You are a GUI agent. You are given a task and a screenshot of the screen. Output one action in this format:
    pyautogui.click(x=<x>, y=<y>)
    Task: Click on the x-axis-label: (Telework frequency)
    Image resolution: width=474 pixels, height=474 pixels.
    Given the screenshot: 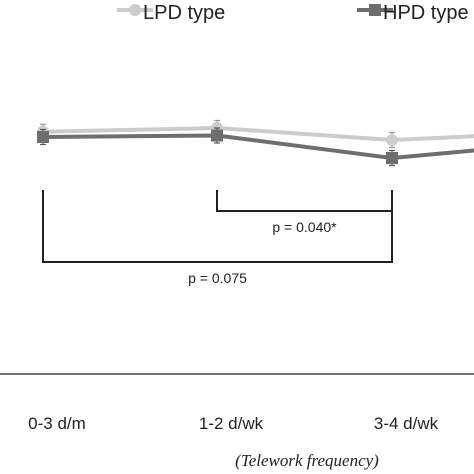 What is the action you would take?
    pyautogui.click(x=307, y=460)
    